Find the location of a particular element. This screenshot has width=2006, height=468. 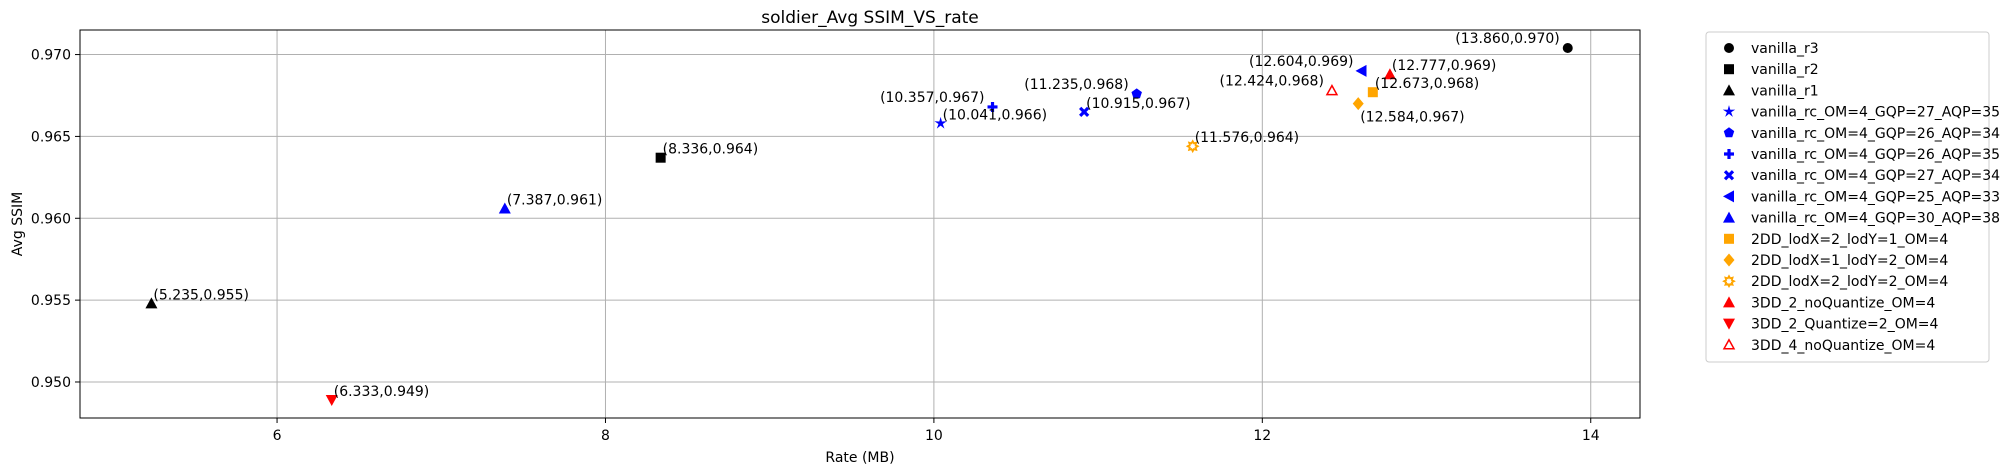

legend-entry: vanilla_rc_OM=4_GQP=26_AQP=34 is located at coordinates (1875, 134).